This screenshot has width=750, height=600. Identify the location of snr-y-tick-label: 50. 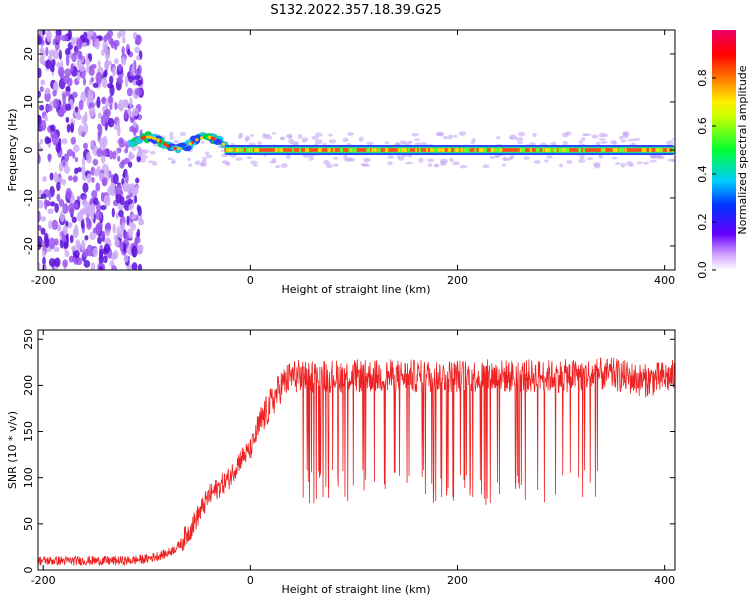
(28, 524).